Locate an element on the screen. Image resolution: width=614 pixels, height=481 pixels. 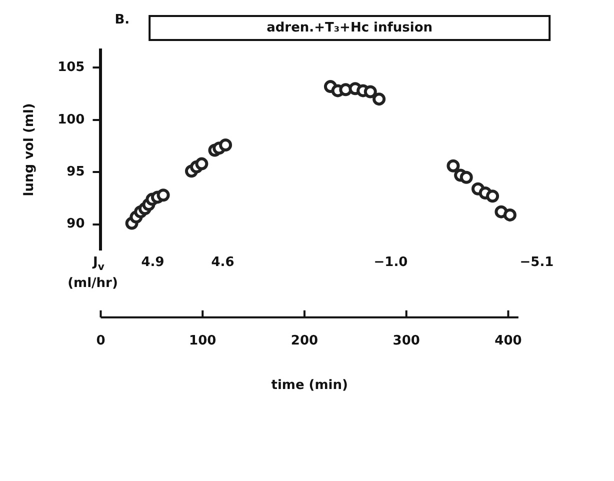
chart-title: adren.+T₃+Hc infusion is located at coordinates (349, 28).